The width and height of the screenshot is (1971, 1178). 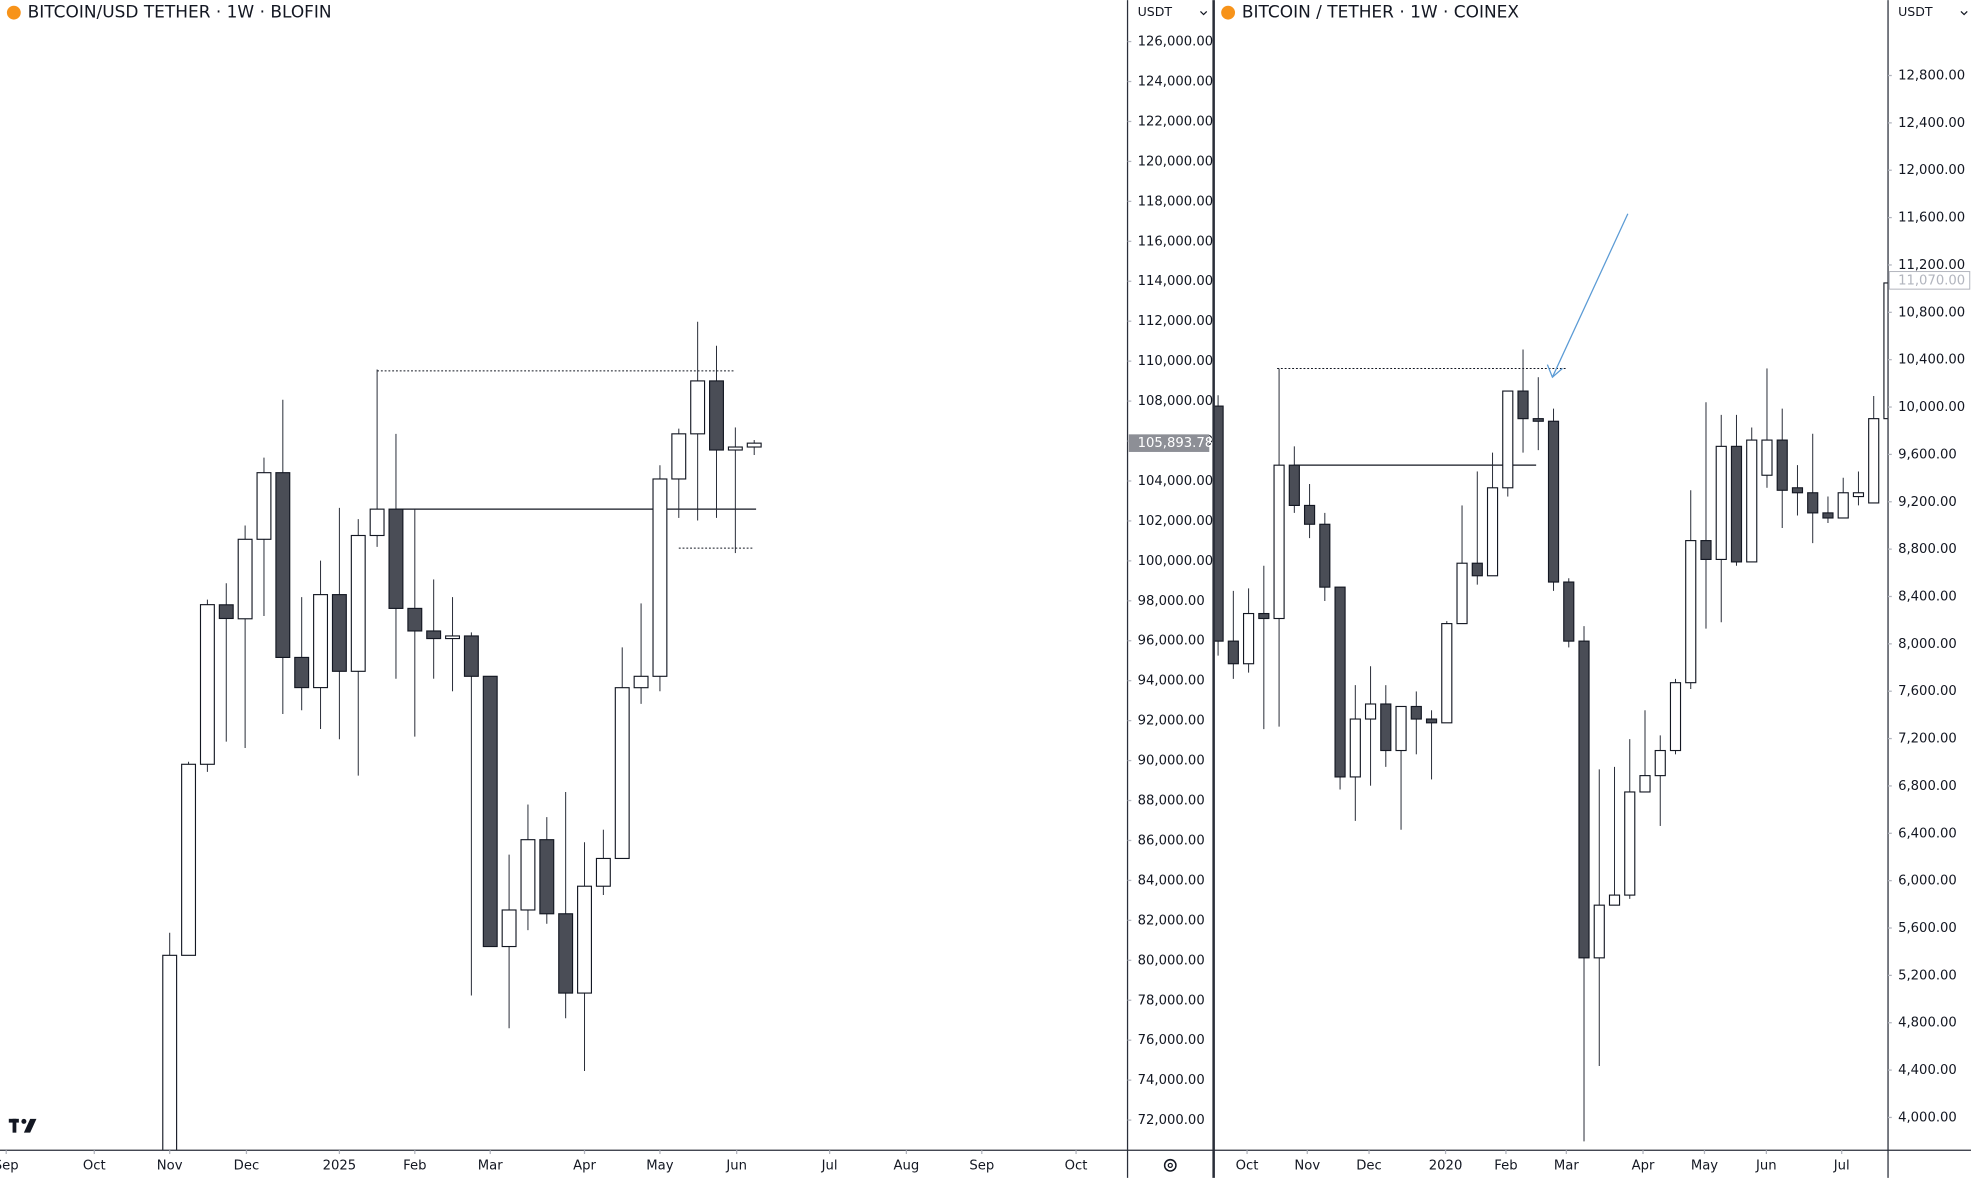 What do you see at coordinates (1171, 1040) in the screenshot?
I see `y-tick-label: 76,000.00` at bounding box center [1171, 1040].